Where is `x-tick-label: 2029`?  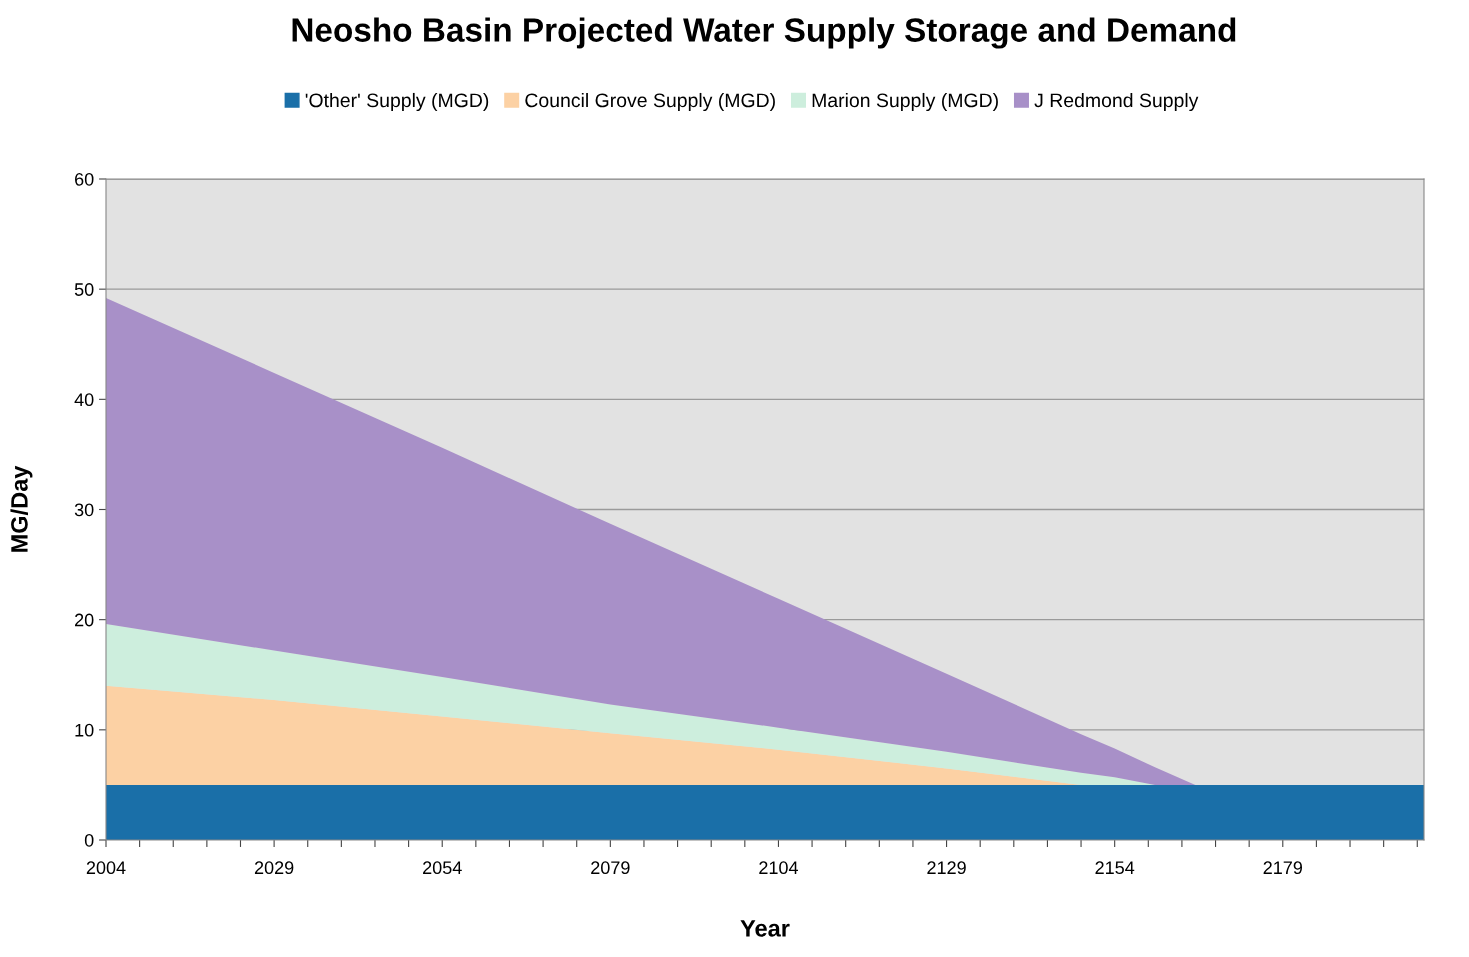
x-tick-label: 2029 is located at coordinates (274, 868).